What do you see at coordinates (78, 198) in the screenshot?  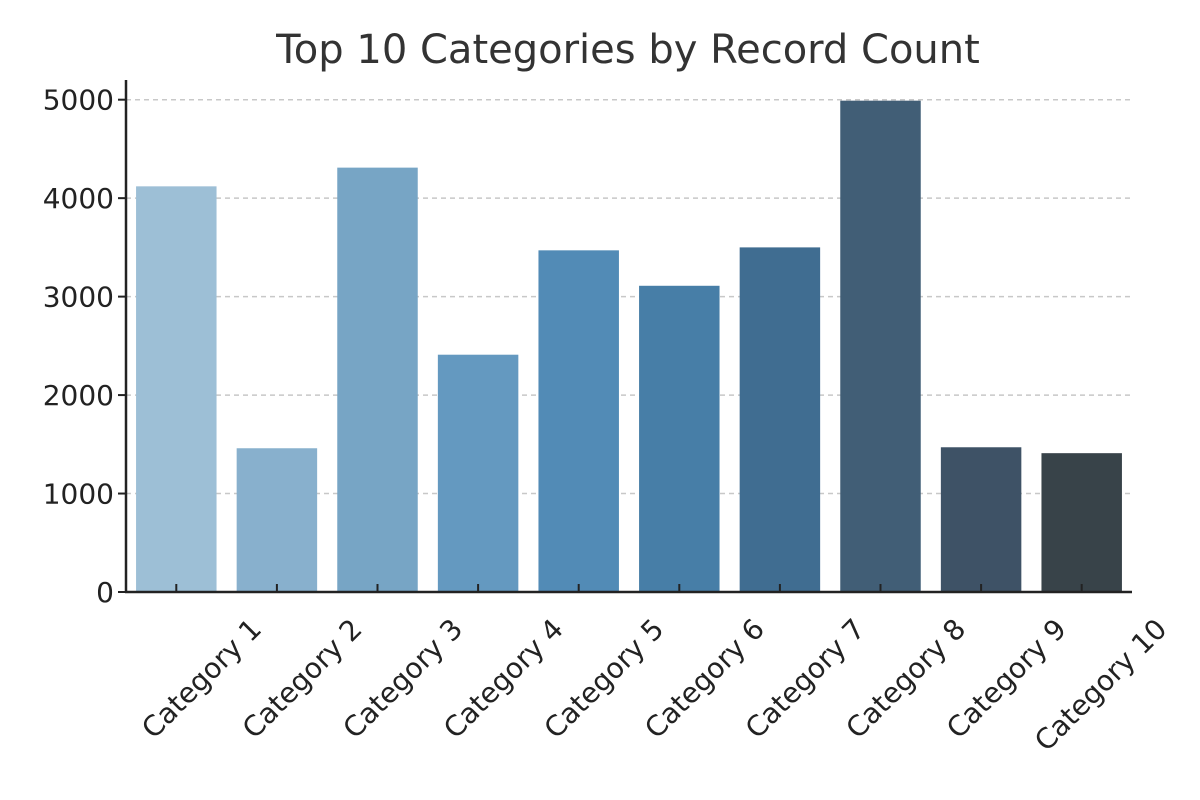 I see `y-tick-label-4: 4000` at bounding box center [78, 198].